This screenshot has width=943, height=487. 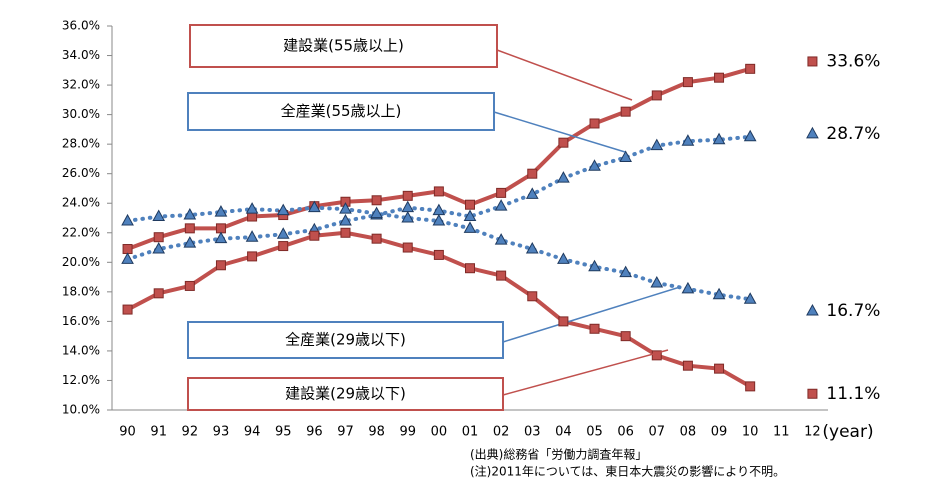 I want to click on footnote: (注)2011年については、東日本大震災の影響により不明。, so click(x=627, y=471).